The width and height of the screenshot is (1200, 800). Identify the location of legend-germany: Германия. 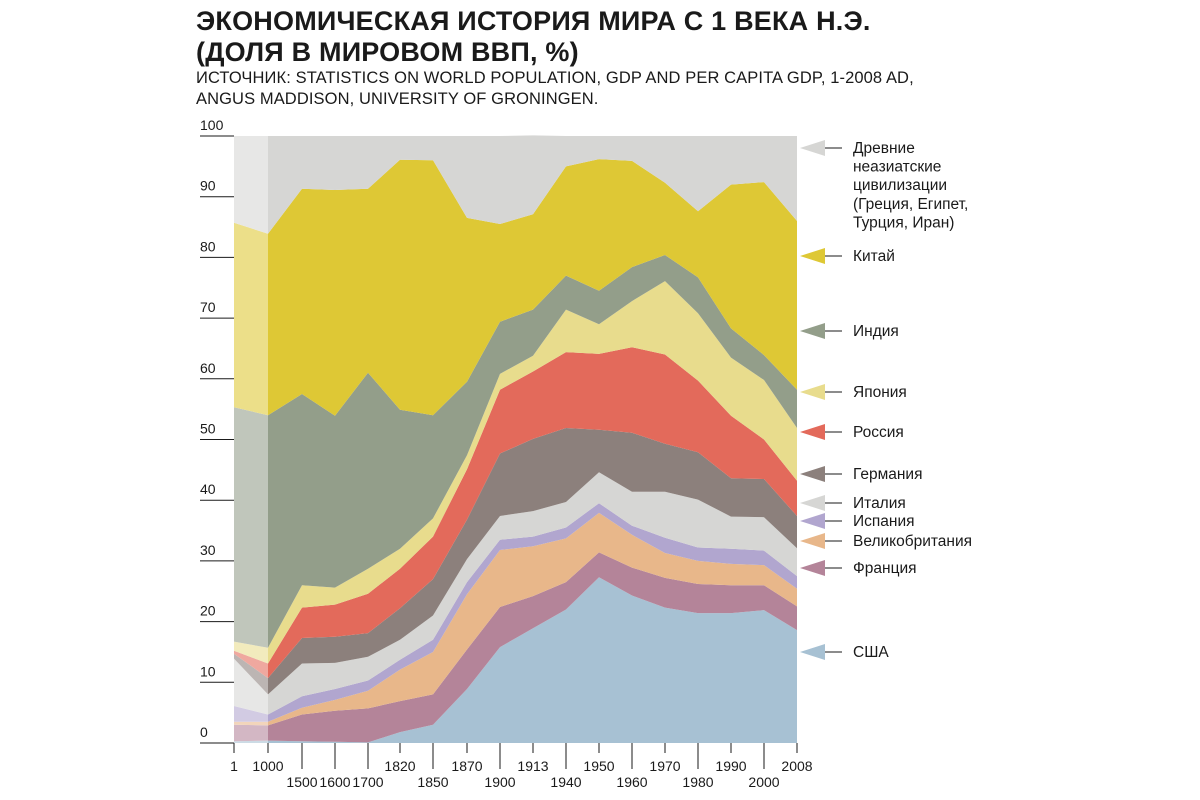
(861, 474).